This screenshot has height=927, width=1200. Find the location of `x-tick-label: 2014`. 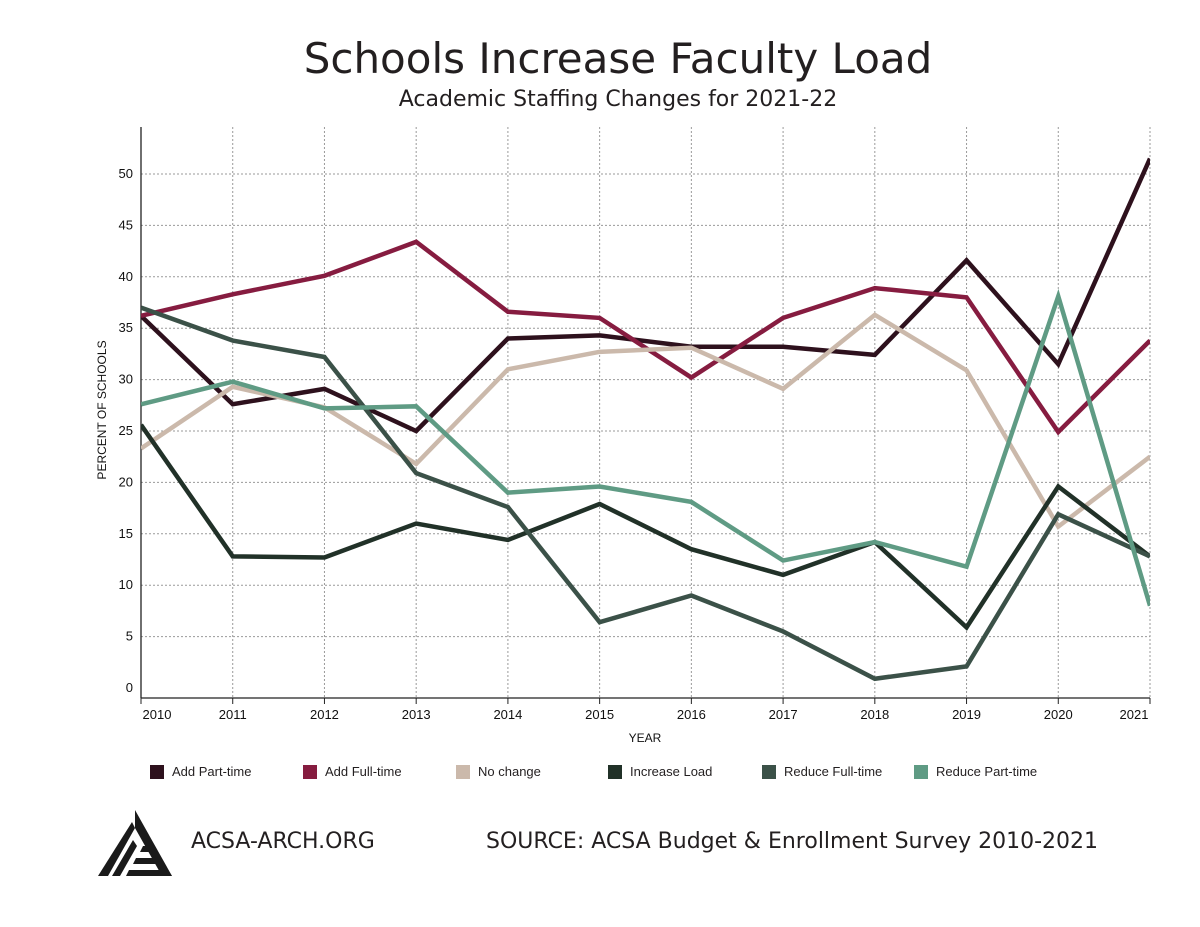

x-tick-label: 2014 is located at coordinates (507, 714).